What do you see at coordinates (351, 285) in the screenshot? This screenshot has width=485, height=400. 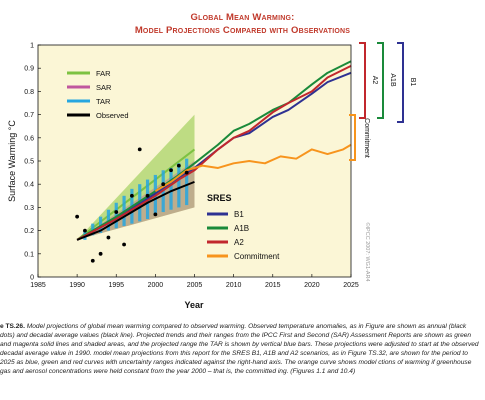 I see `x-tick-label: 2025` at bounding box center [351, 285].